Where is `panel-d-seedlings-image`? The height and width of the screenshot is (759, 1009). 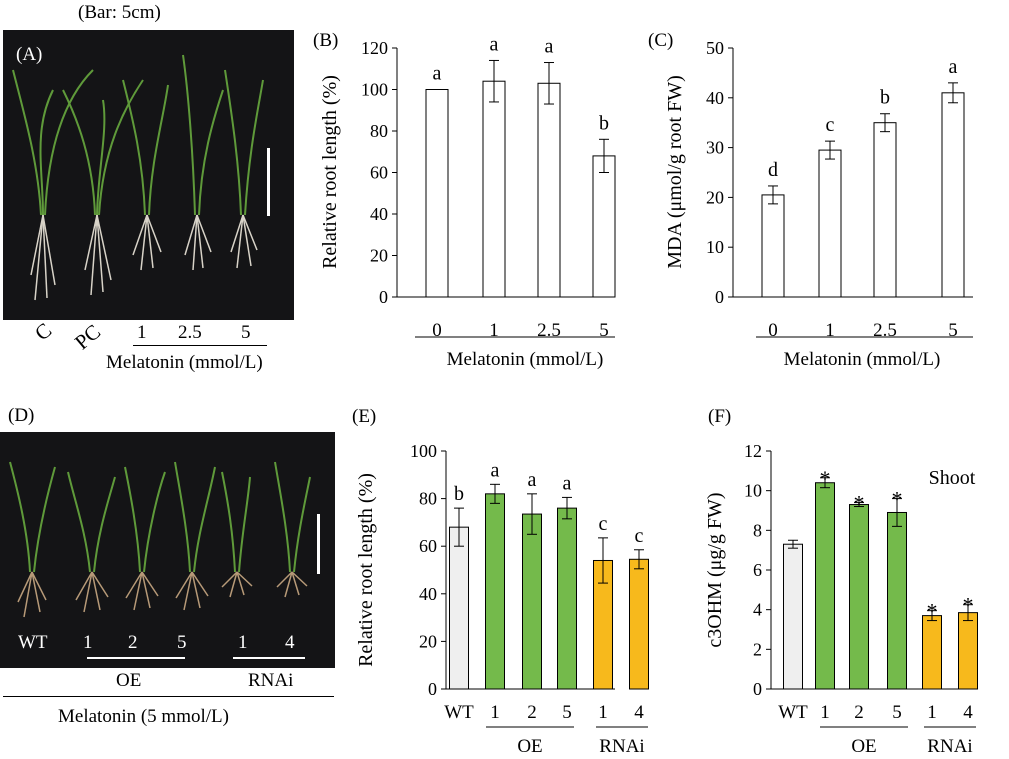 panel-d-seedlings-image is located at coordinates (164, 560).